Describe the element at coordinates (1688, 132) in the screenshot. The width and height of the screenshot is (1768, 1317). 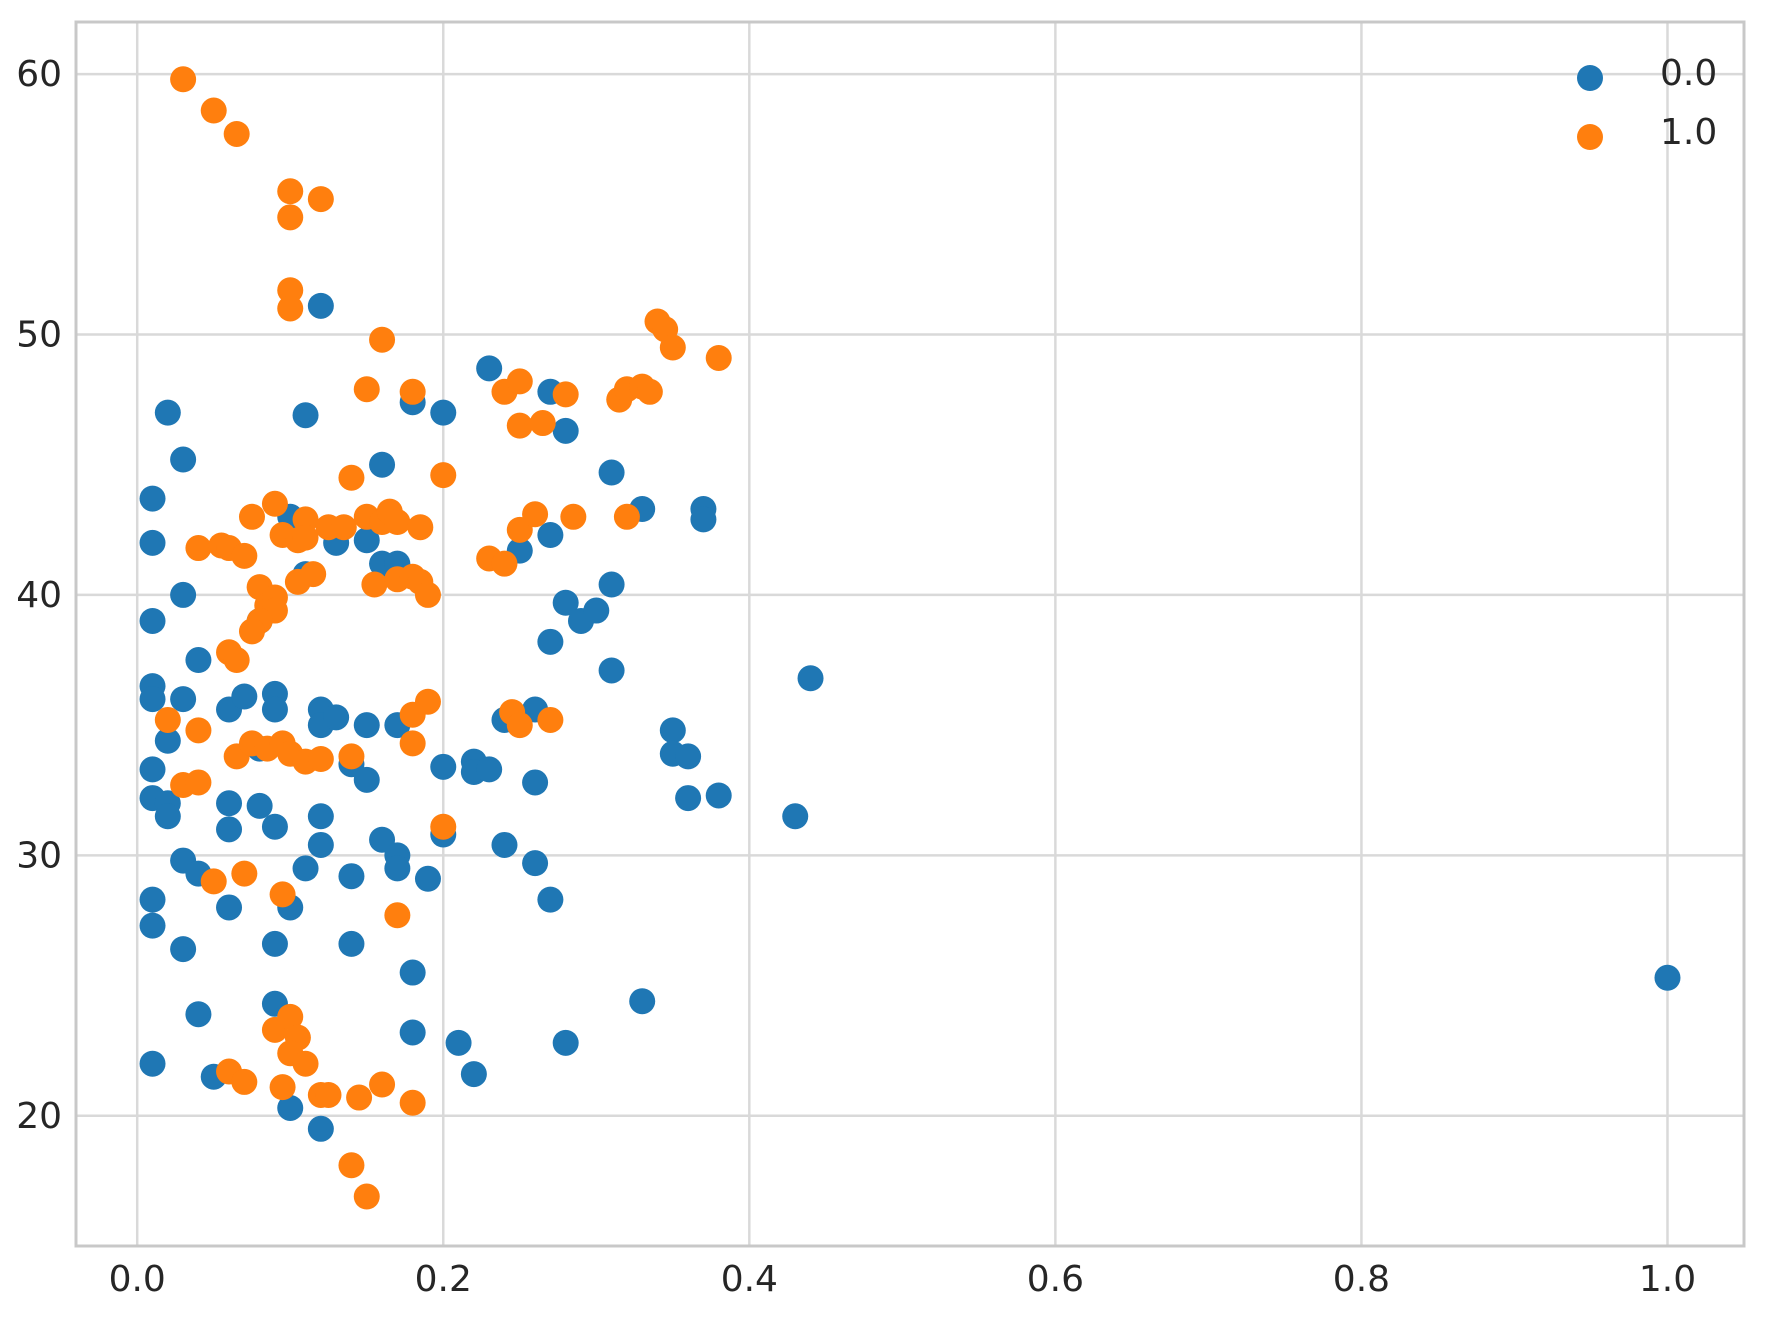
I see `legend-label: 1.0` at that location.